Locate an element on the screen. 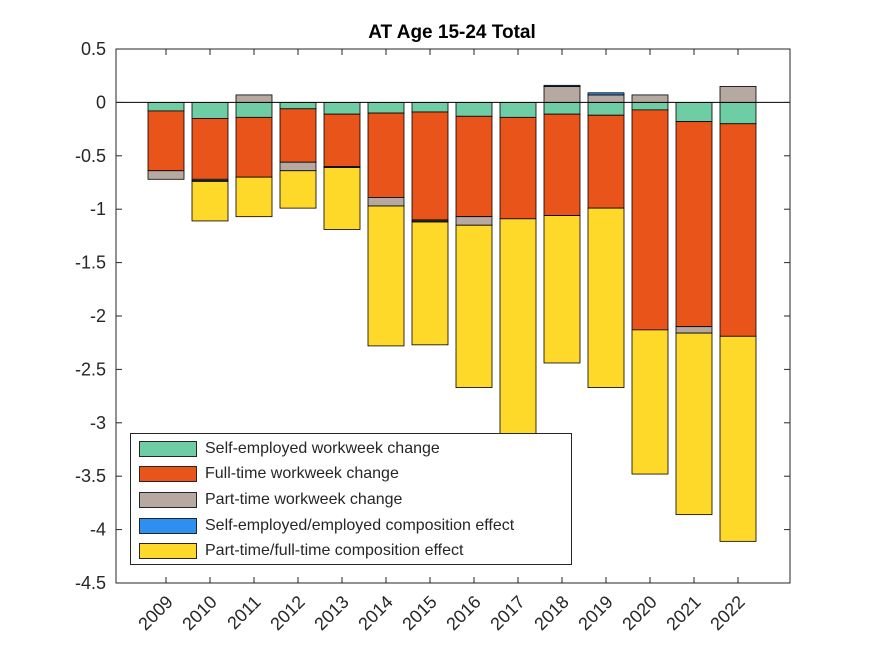 The width and height of the screenshot is (875, 656). legend-label: Part-time workweek change is located at coordinates (304, 499).